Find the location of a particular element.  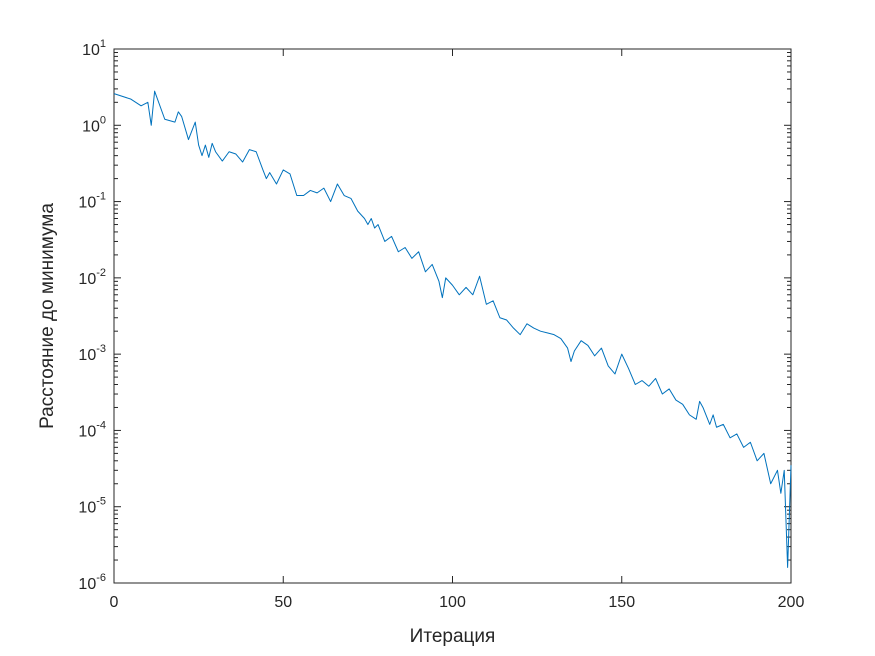

y-axis-label: Расстояние до минимума is located at coordinates (47, 316).